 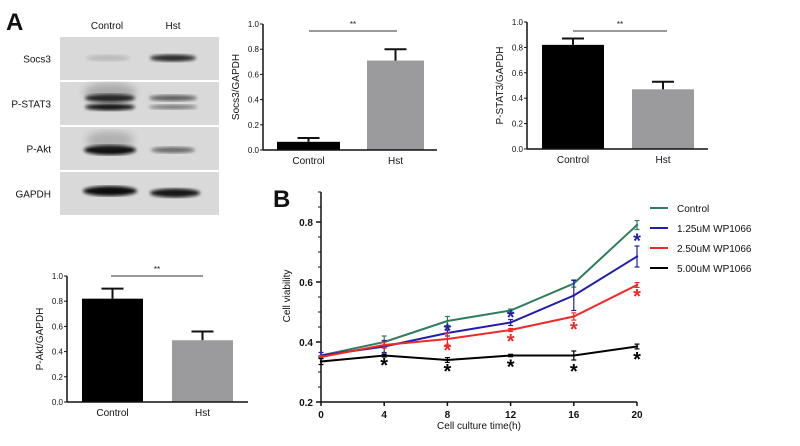 I want to click on legend-label: 1.25uM WP1066, so click(x=714, y=229).